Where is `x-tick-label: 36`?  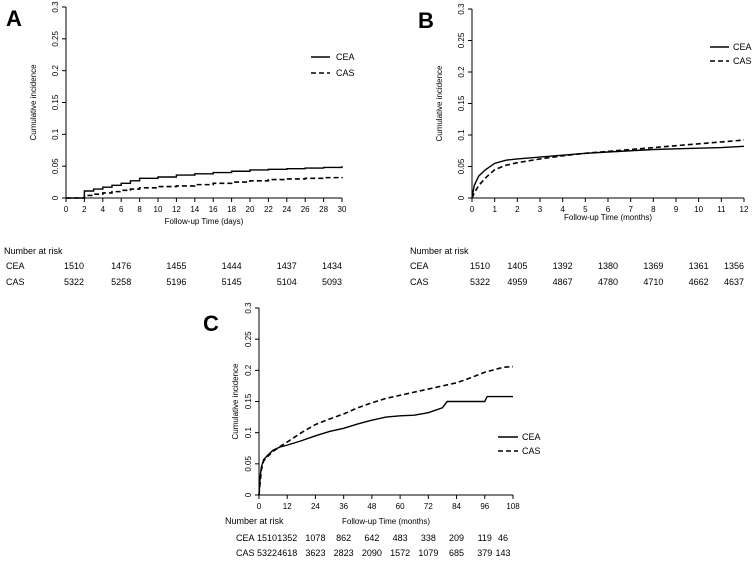
x-tick-label: 36 is located at coordinates (343, 506).